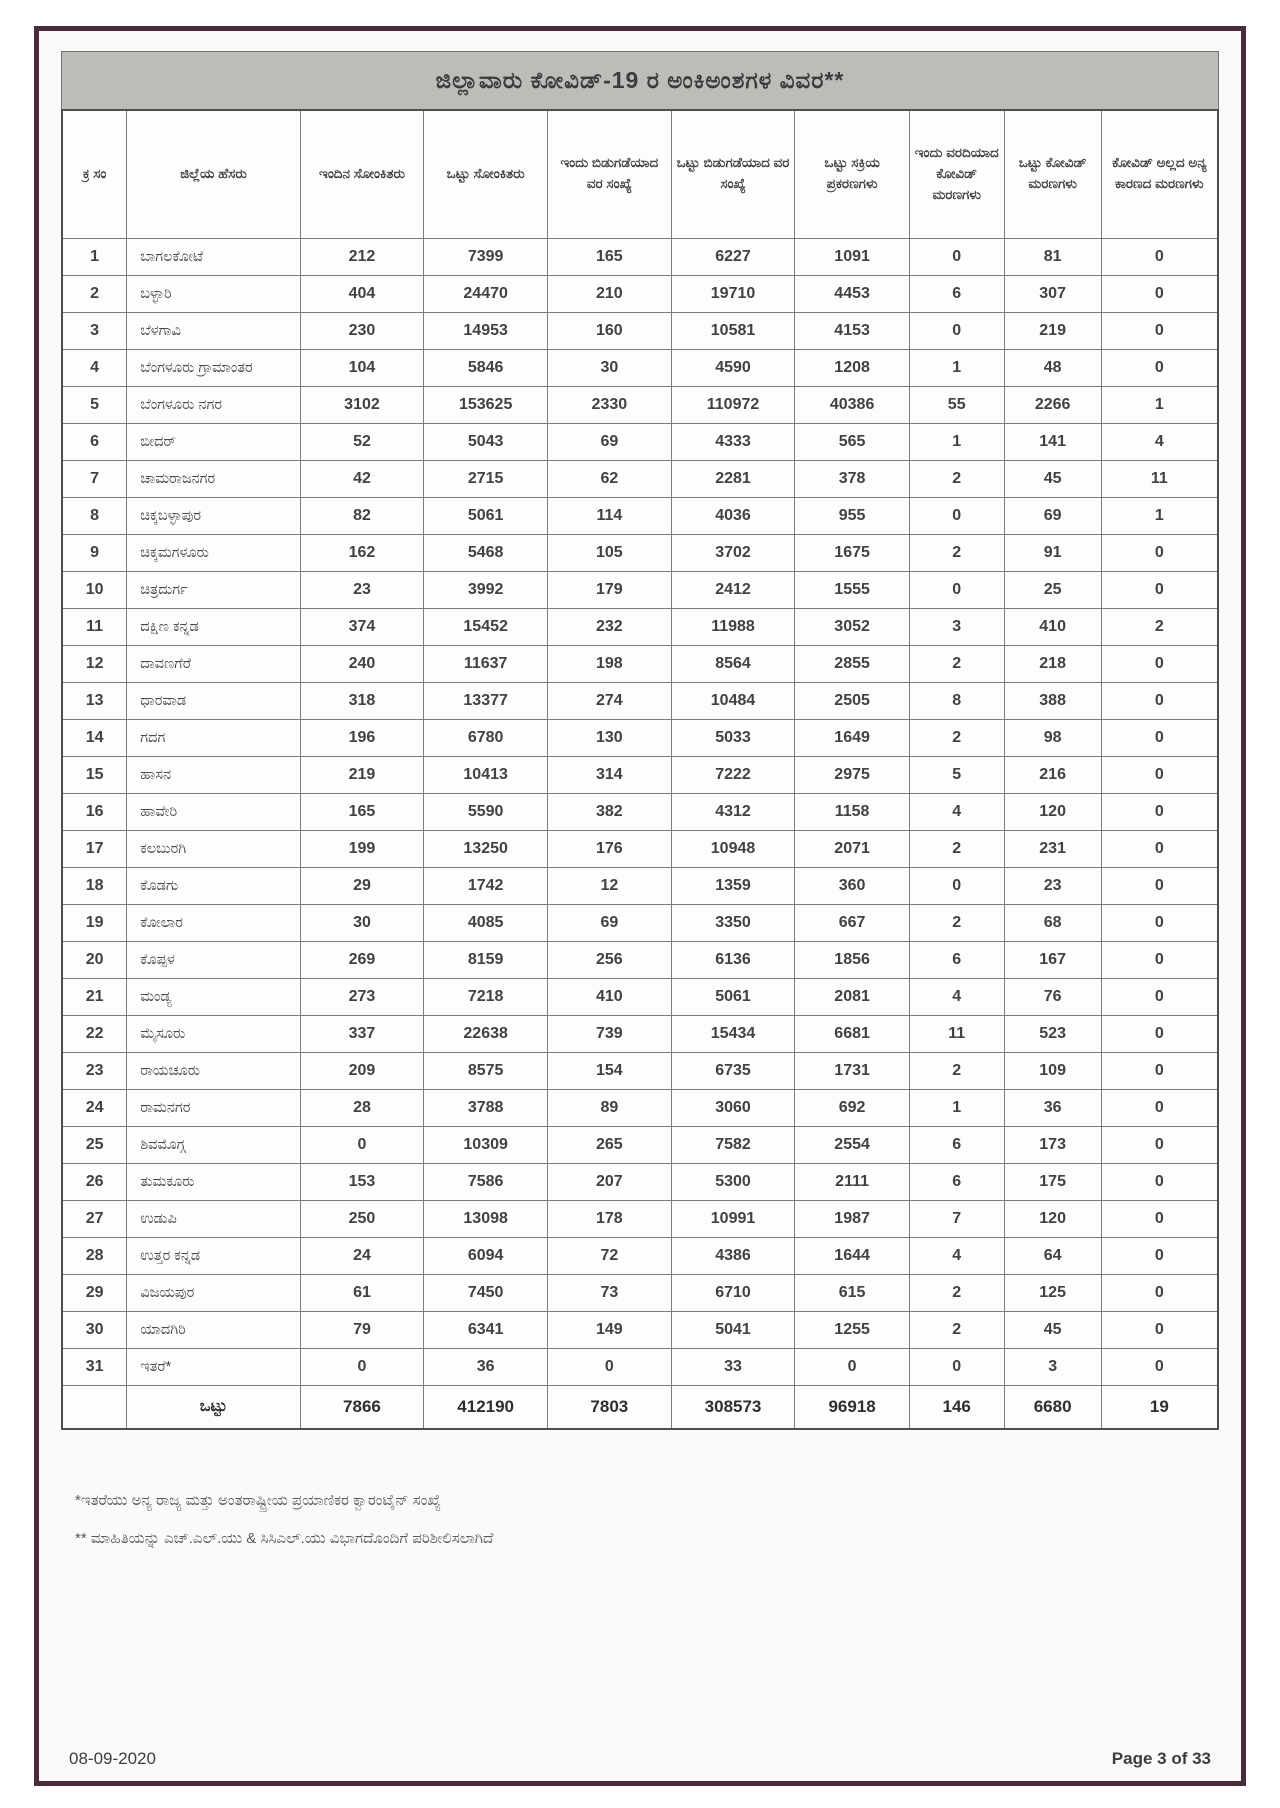 This screenshot has height=1808, width=1280. Describe the element at coordinates (213, 996) in the screenshot. I see `district-name: ಮಂಡ್ಯ` at that location.